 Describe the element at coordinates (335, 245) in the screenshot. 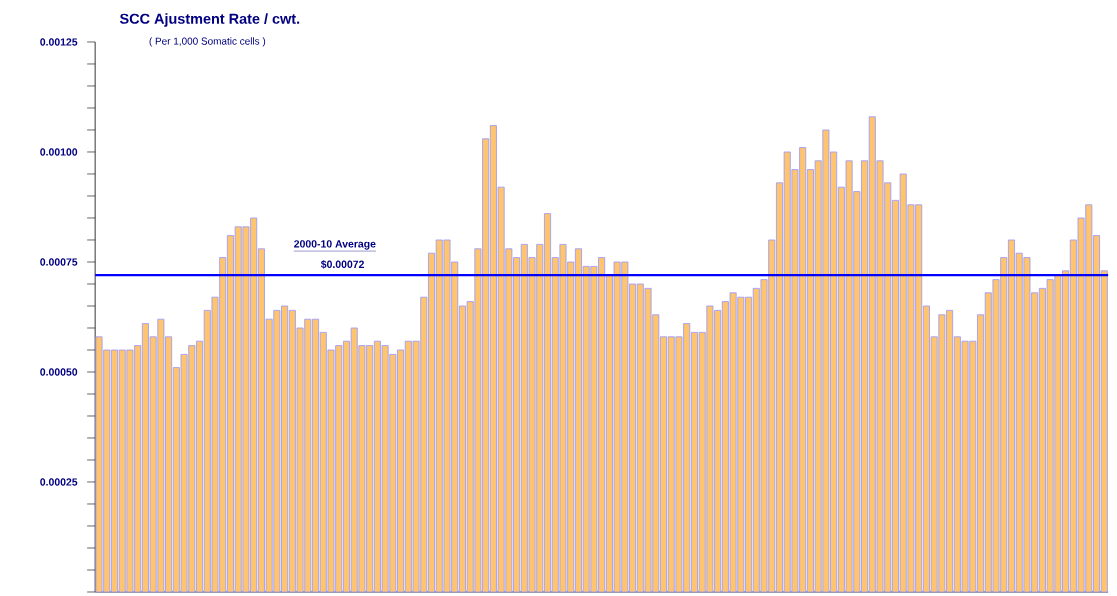

I see `ref-line-label: 2000-10 Average` at that location.